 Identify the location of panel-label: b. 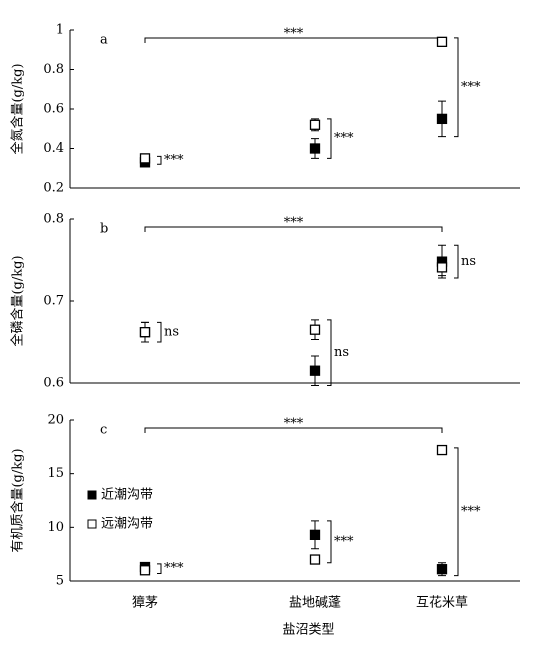
(104, 229).